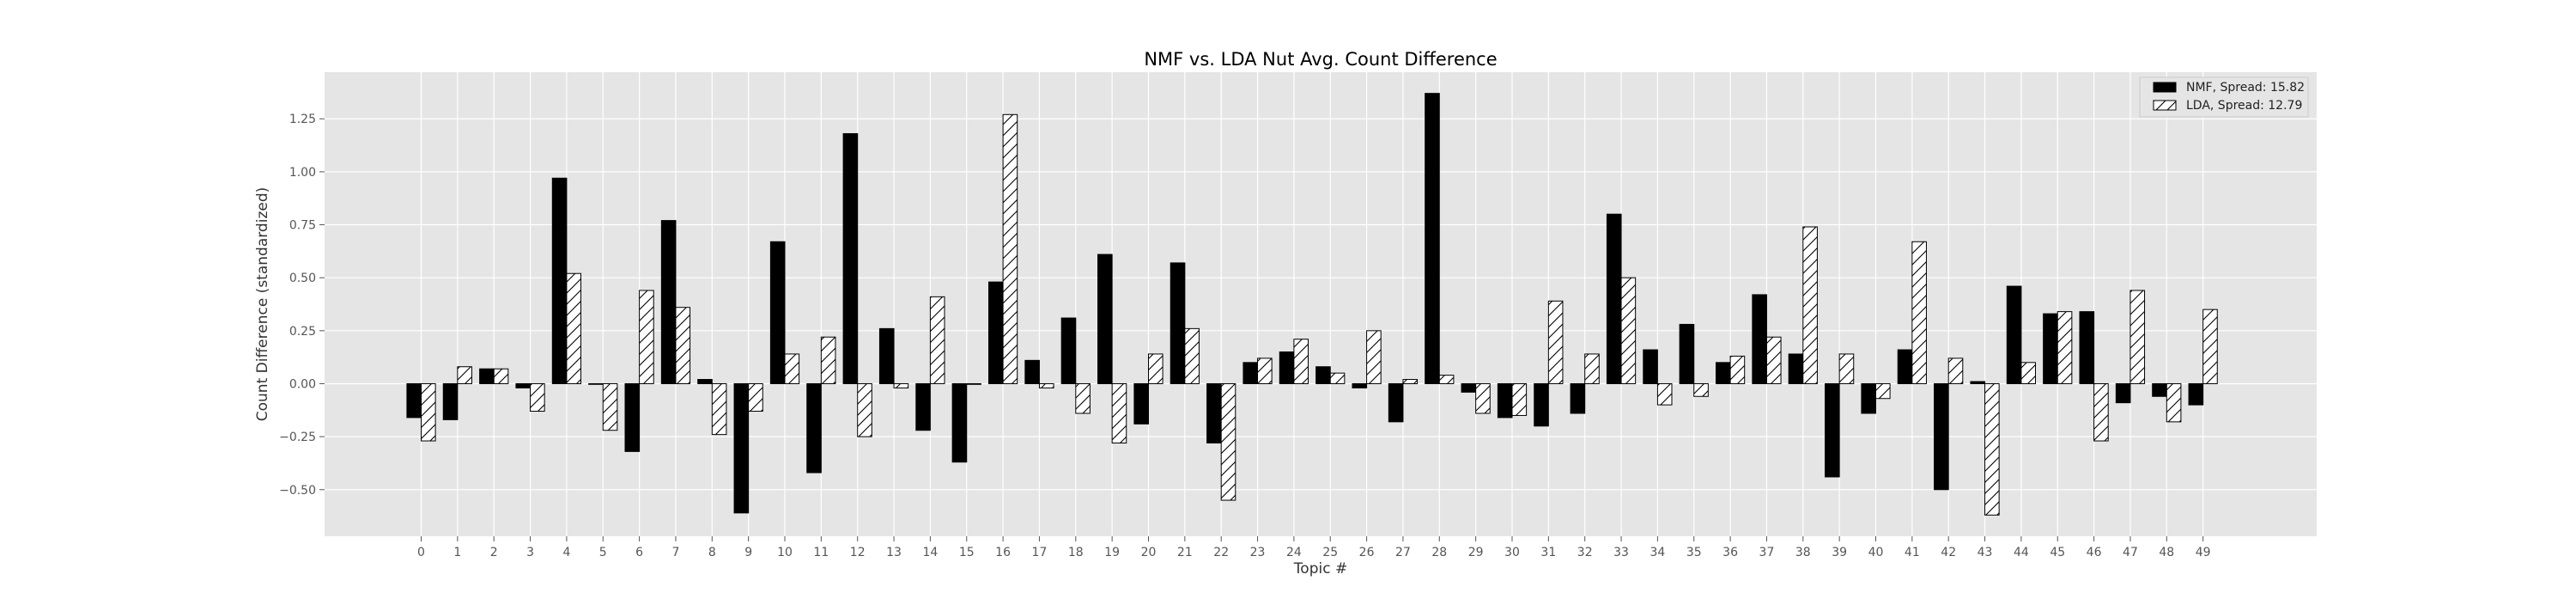 This screenshot has height=605, width=2576. Describe the element at coordinates (1330, 552) in the screenshot. I see `x-tick-label: 25` at that location.